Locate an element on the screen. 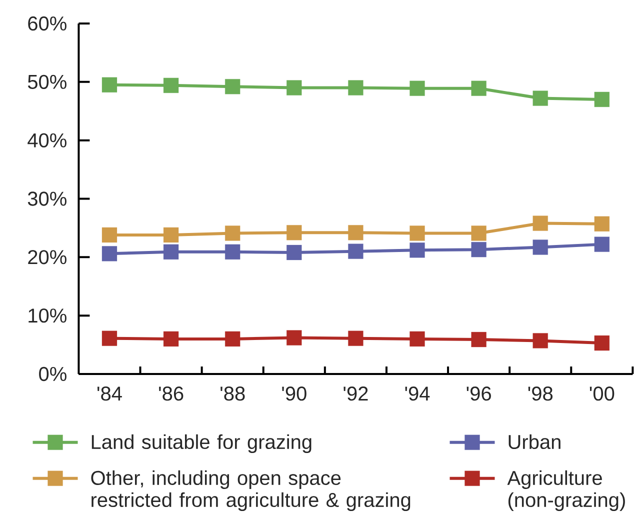 Image resolution: width=641 pixels, height=517 pixels. y-tick-label: 50% is located at coordinates (47, 81).